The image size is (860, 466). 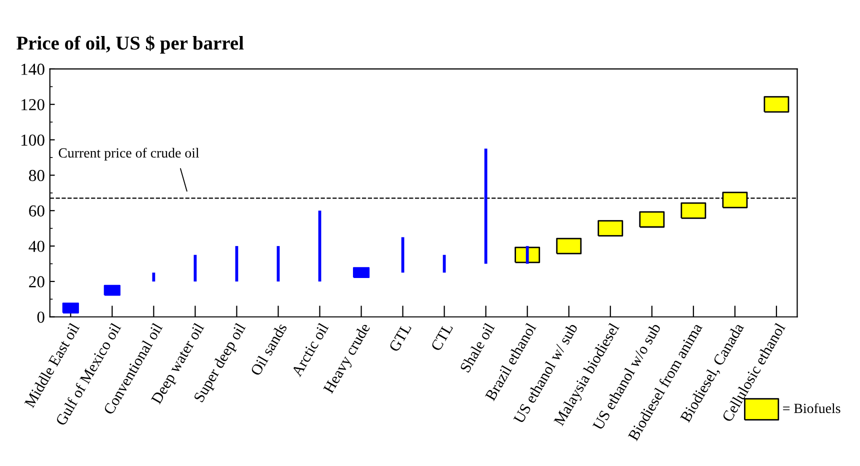 I want to click on legend-label: = Biofuels, so click(x=811, y=408).